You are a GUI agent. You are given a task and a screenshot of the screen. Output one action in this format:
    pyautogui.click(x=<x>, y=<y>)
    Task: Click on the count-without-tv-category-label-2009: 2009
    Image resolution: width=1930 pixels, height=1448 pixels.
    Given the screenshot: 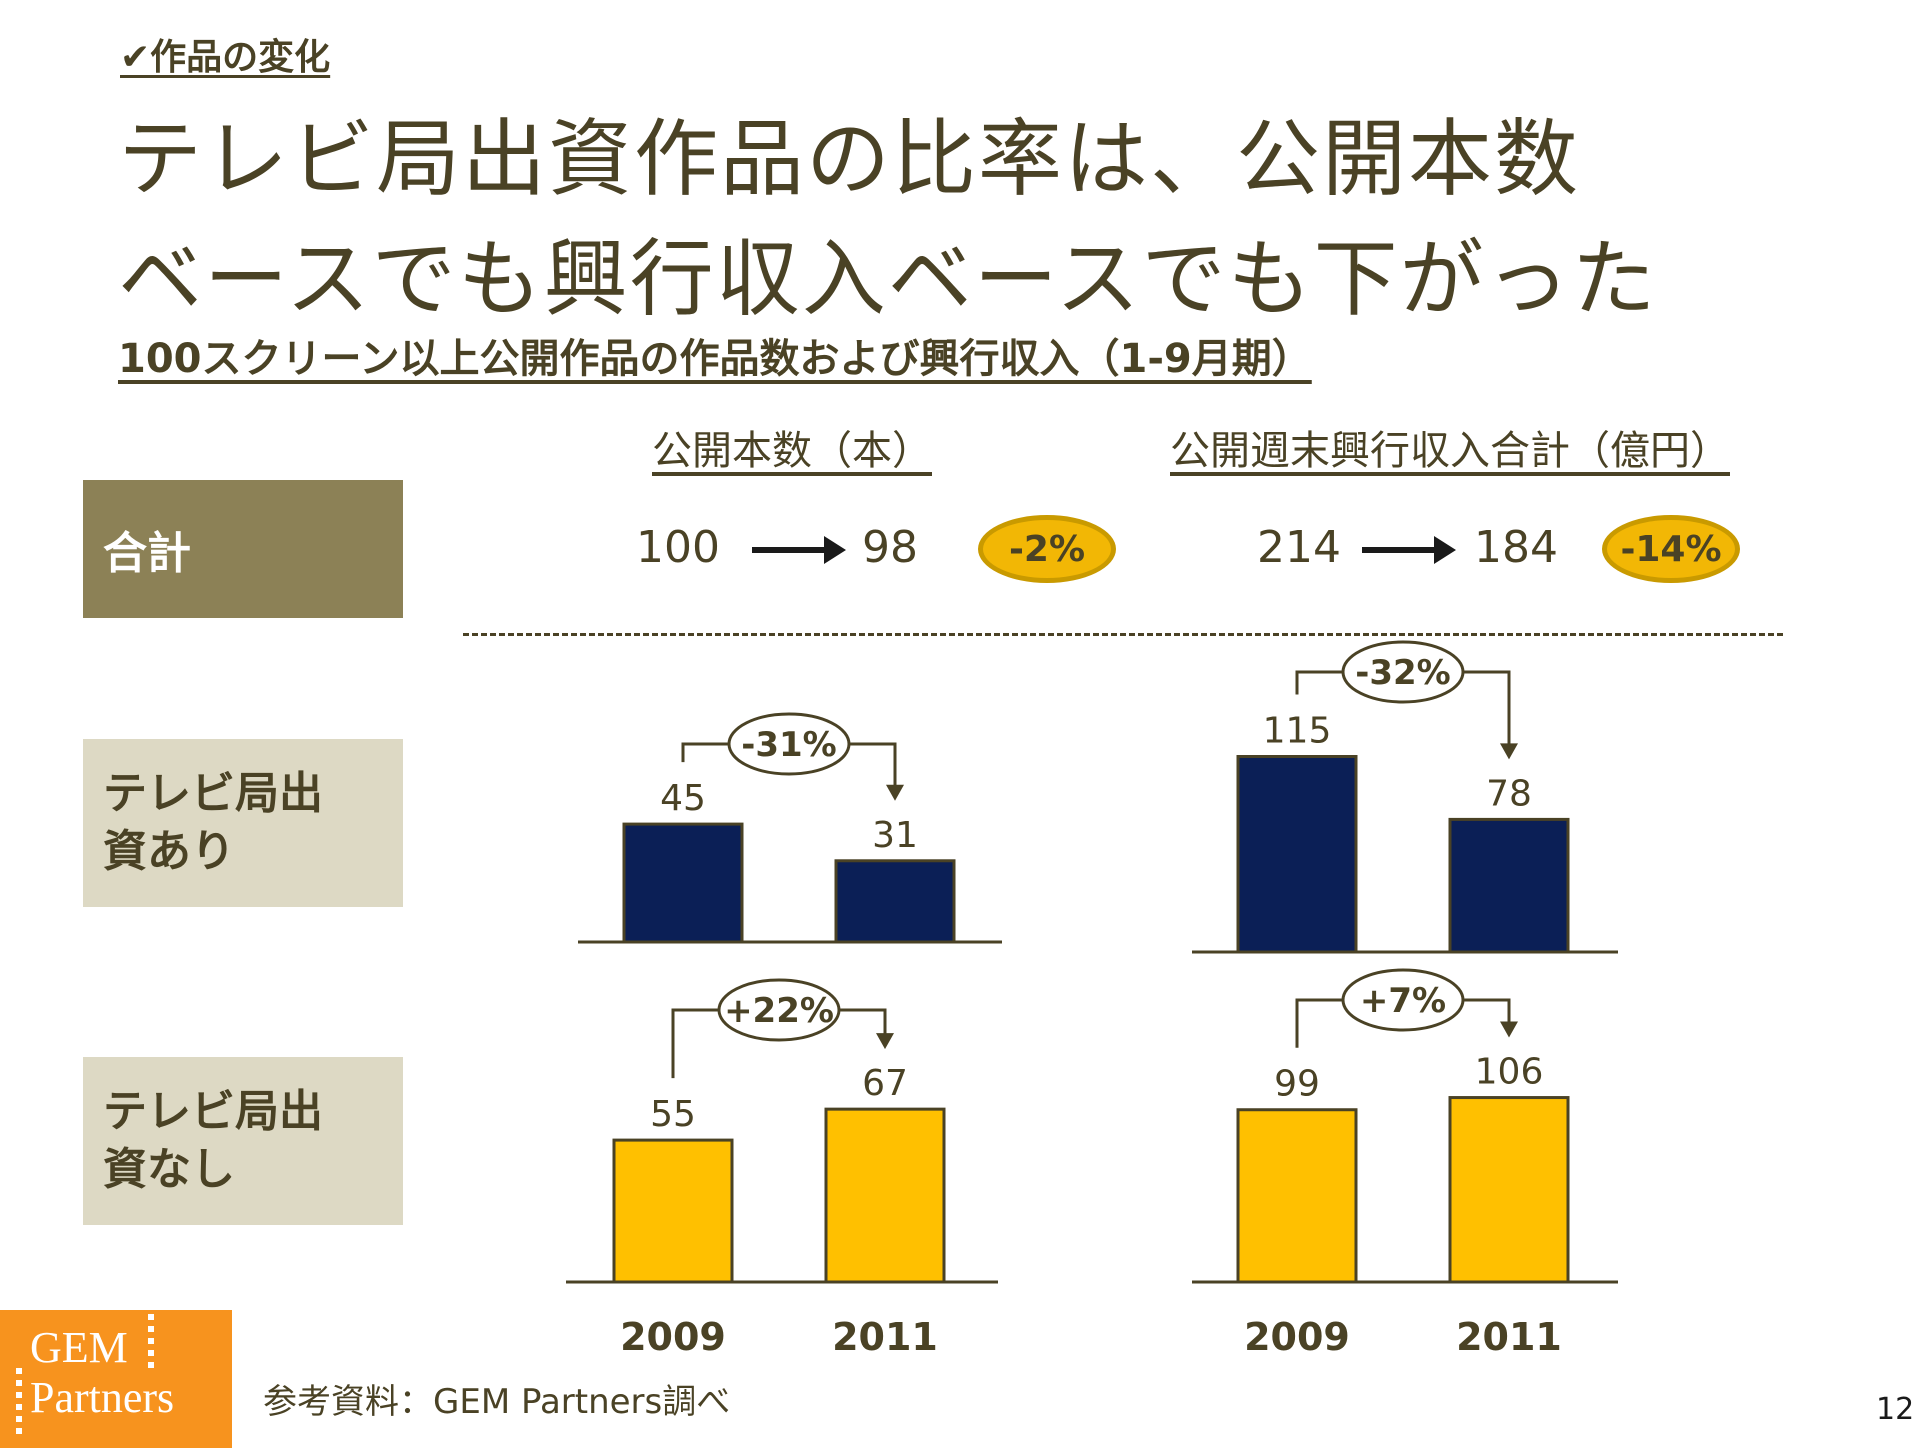 What is the action you would take?
    pyautogui.click(x=673, y=1337)
    